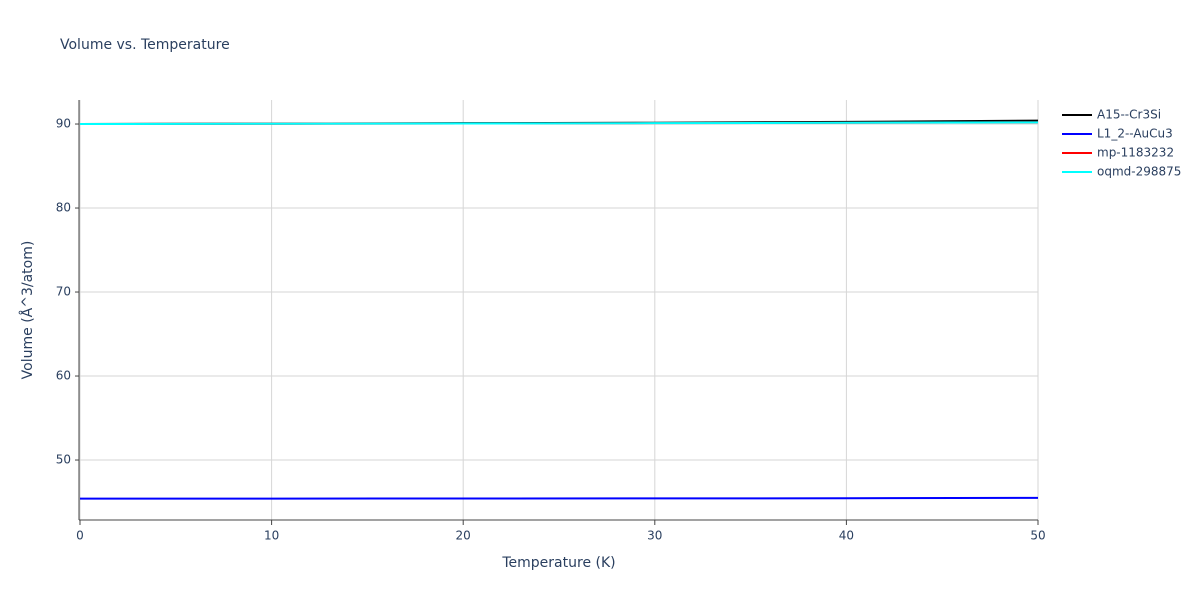  What do you see at coordinates (80, 536) in the screenshot?
I see `x-tick-label: 0` at bounding box center [80, 536].